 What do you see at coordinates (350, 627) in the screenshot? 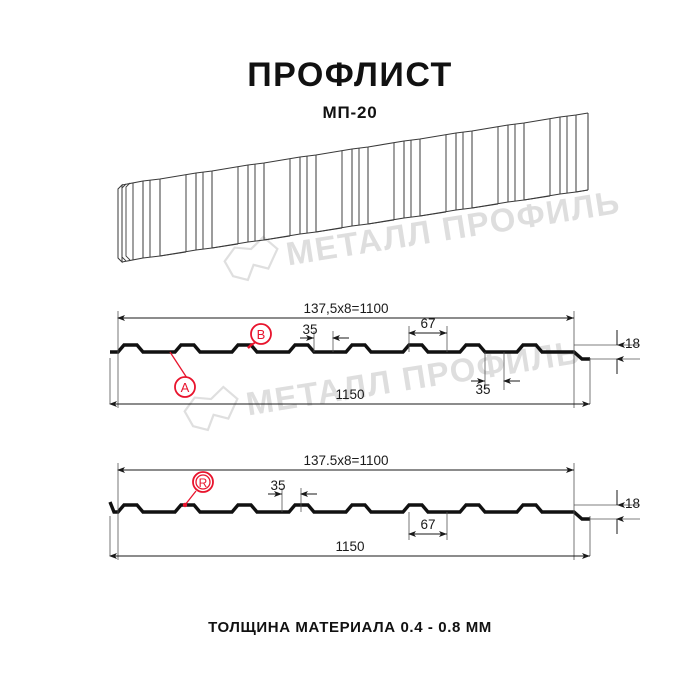
I see `thickness-note: ТОЛЩИНА МАТЕРИАЛА 0.4 - 0.8 ММ` at bounding box center [350, 627].